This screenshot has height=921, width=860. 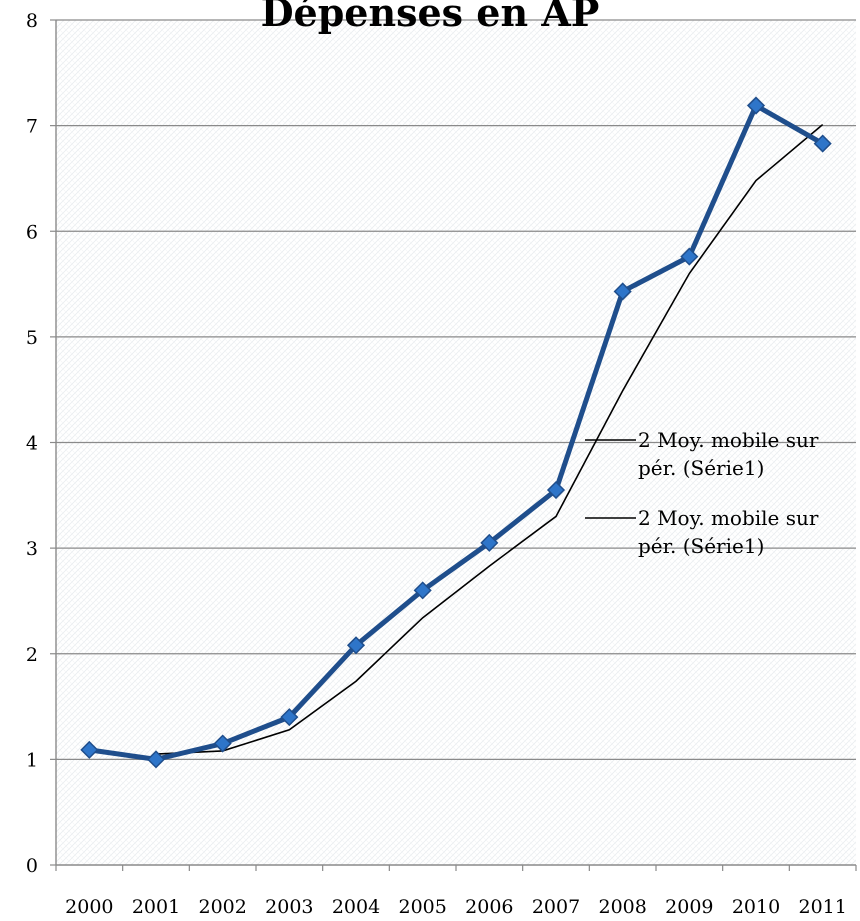 What do you see at coordinates (156, 907) in the screenshot?
I see `x-tick-label: 2001` at bounding box center [156, 907].